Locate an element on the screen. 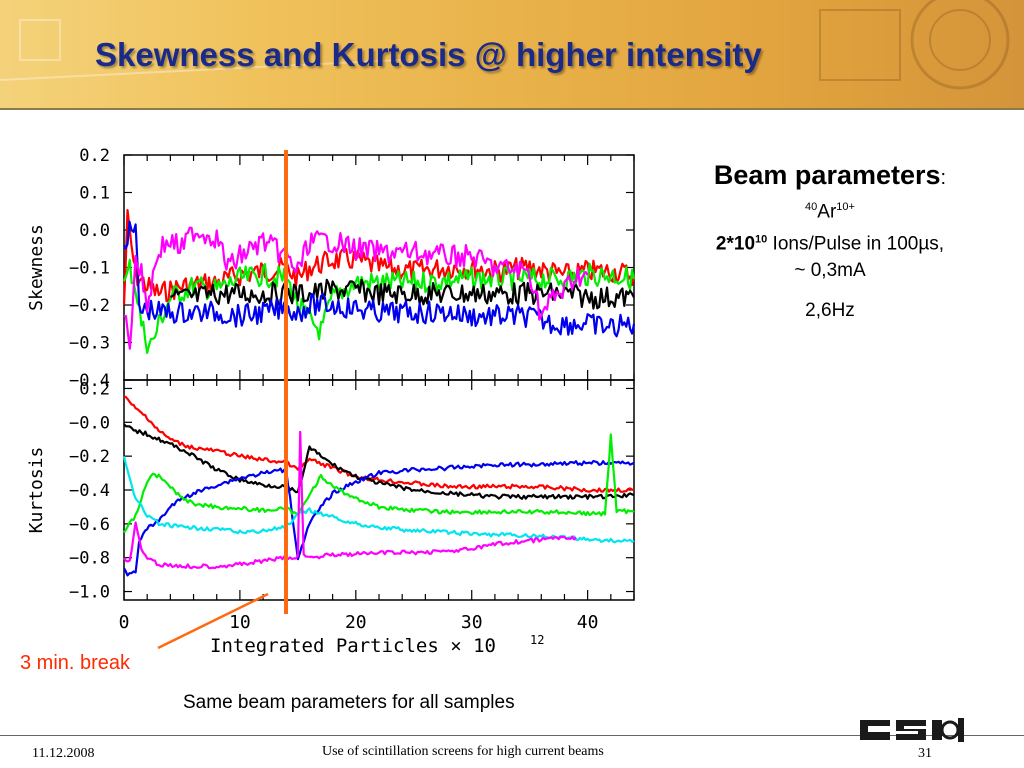 This screenshot has height=768, width=1024. page-number: 31 is located at coordinates (925, 753).